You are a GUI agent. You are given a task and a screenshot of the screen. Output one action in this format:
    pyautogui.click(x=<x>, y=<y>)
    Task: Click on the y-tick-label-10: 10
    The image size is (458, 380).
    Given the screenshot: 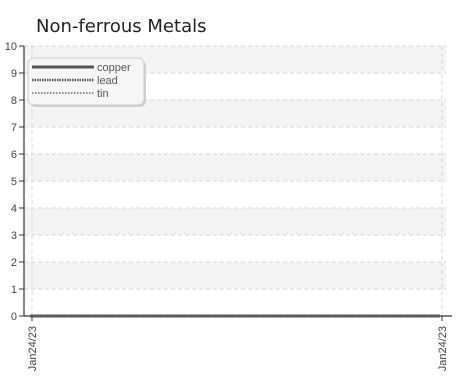 What is the action you would take?
    pyautogui.click(x=11, y=47)
    